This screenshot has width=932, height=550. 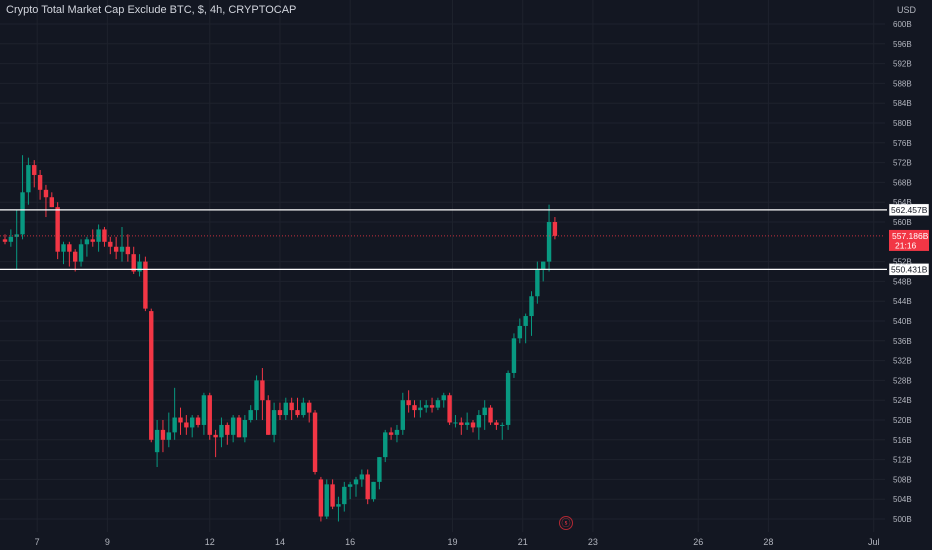 I want to click on x-tick-label: 23, so click(x=593, y=542).